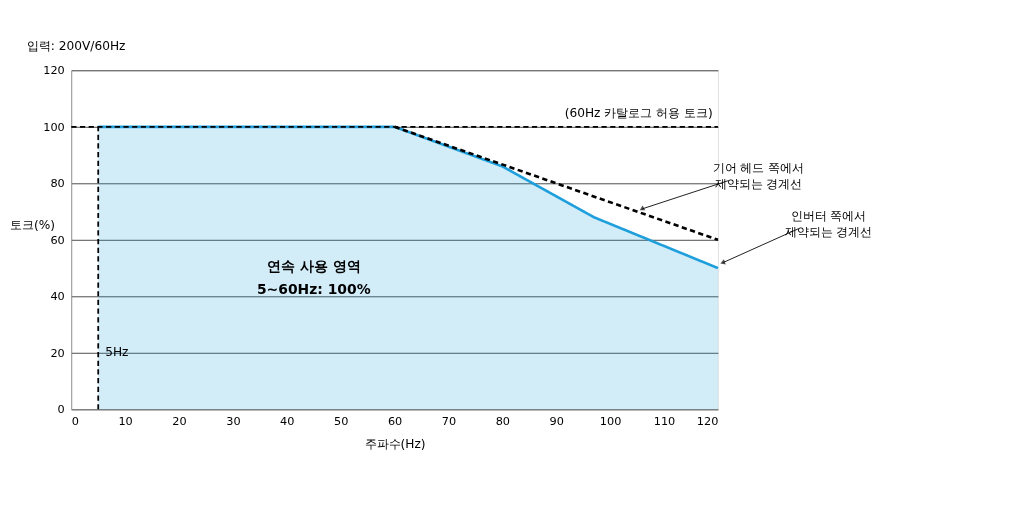 The height and width of the screenshot is (518, 1030). Describe the element at coordinates (556, 422) in the screenshot. I see `x-tick-label: 90` at that location.